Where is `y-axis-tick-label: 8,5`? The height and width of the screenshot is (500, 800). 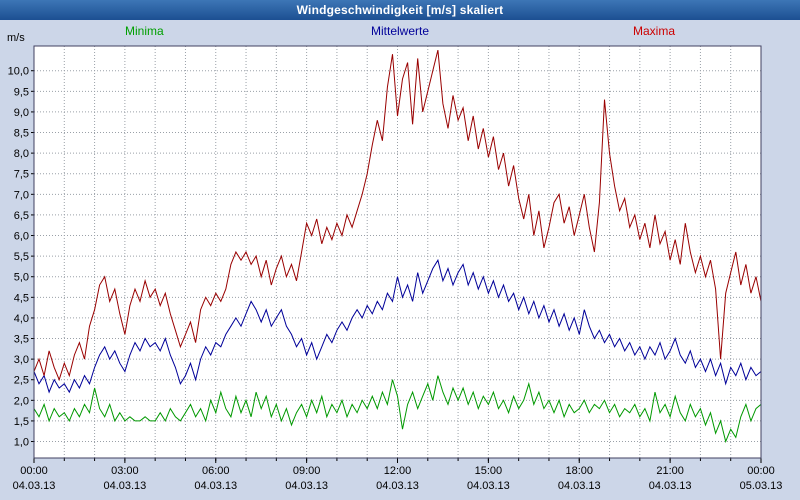 y-axis-tick-label: 8,5 is located at coordinates (21, 134).